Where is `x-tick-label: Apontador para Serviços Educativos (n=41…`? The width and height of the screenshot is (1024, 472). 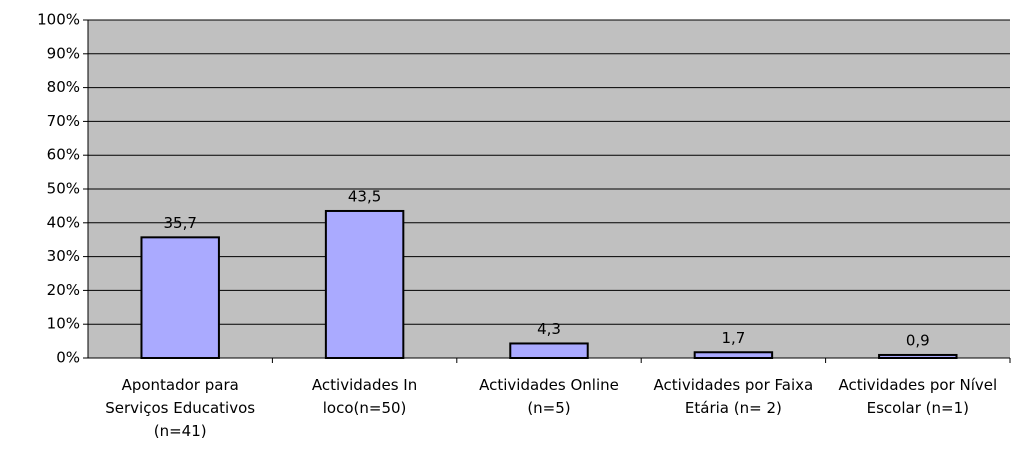 x-tick-label: Apontador para Serviços Educativos (n=41… is located at coordinates (180, 408).